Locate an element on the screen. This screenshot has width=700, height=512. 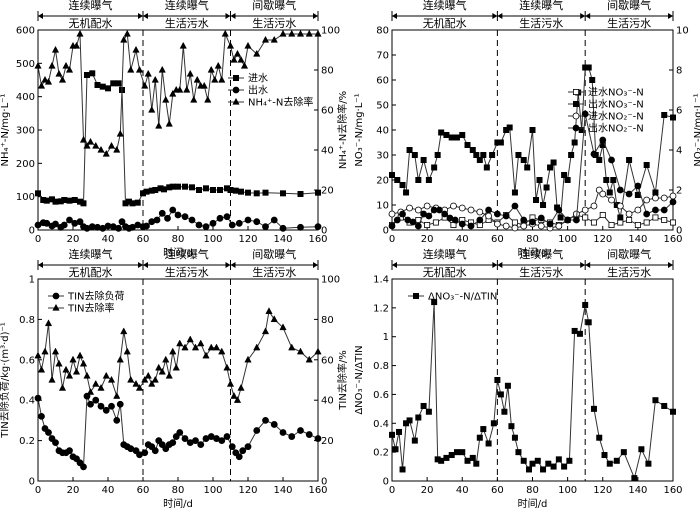
phase-label: 无机配水 is located at coordinates (445, 272).